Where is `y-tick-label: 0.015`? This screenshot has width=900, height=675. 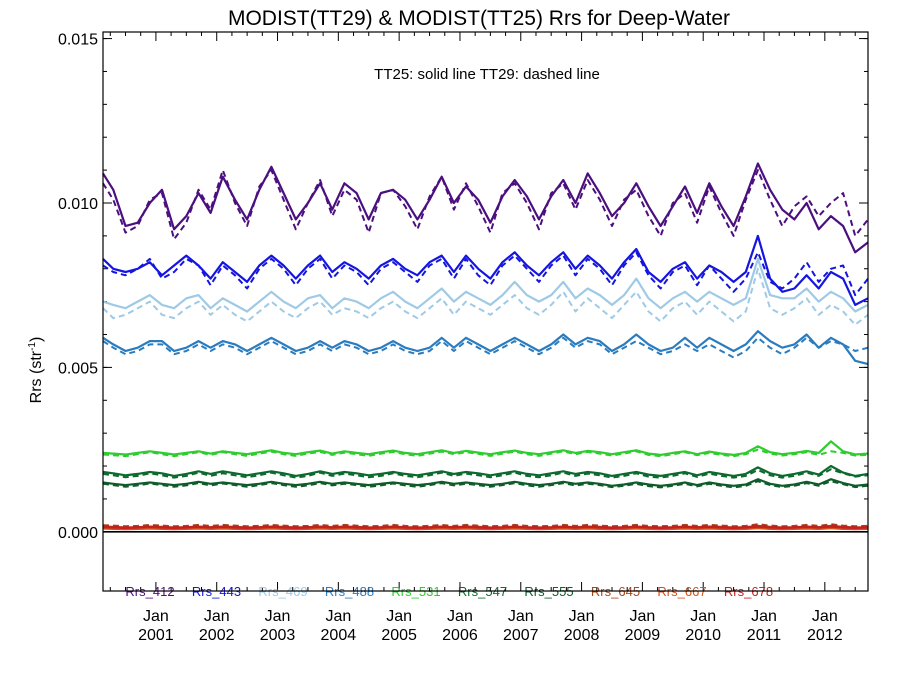
y-tick-label: 0.015 is located at coordinates (78, 40).